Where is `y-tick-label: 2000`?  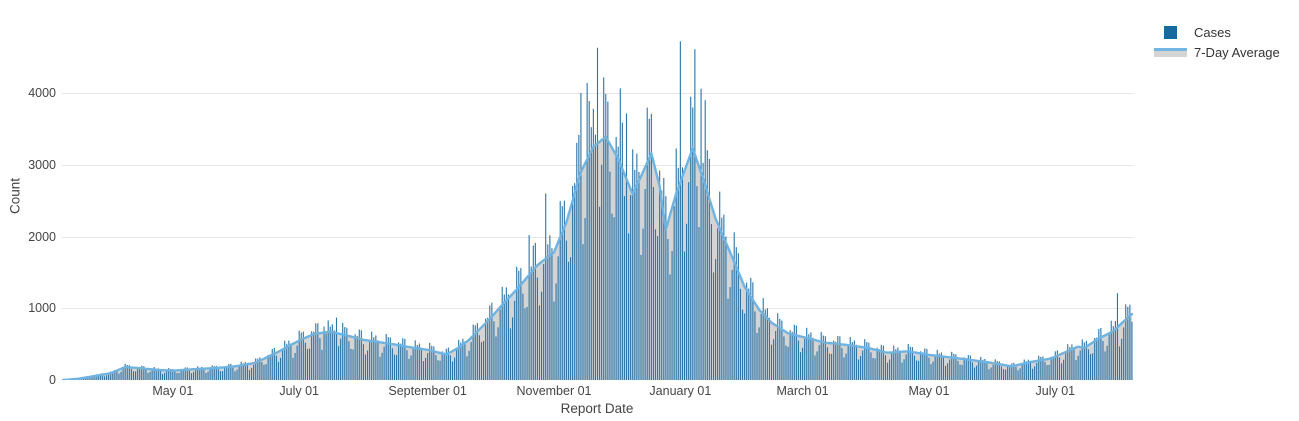
y-tick-label: 2000 is located at coordinates (42, 236).